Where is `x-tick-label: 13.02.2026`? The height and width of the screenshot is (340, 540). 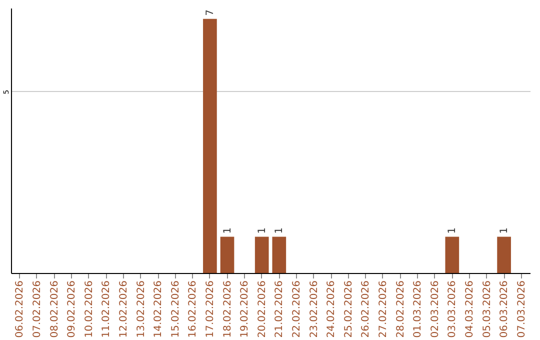 x-tick-label: 13.02.2026 is located at coordinates (141, 309).